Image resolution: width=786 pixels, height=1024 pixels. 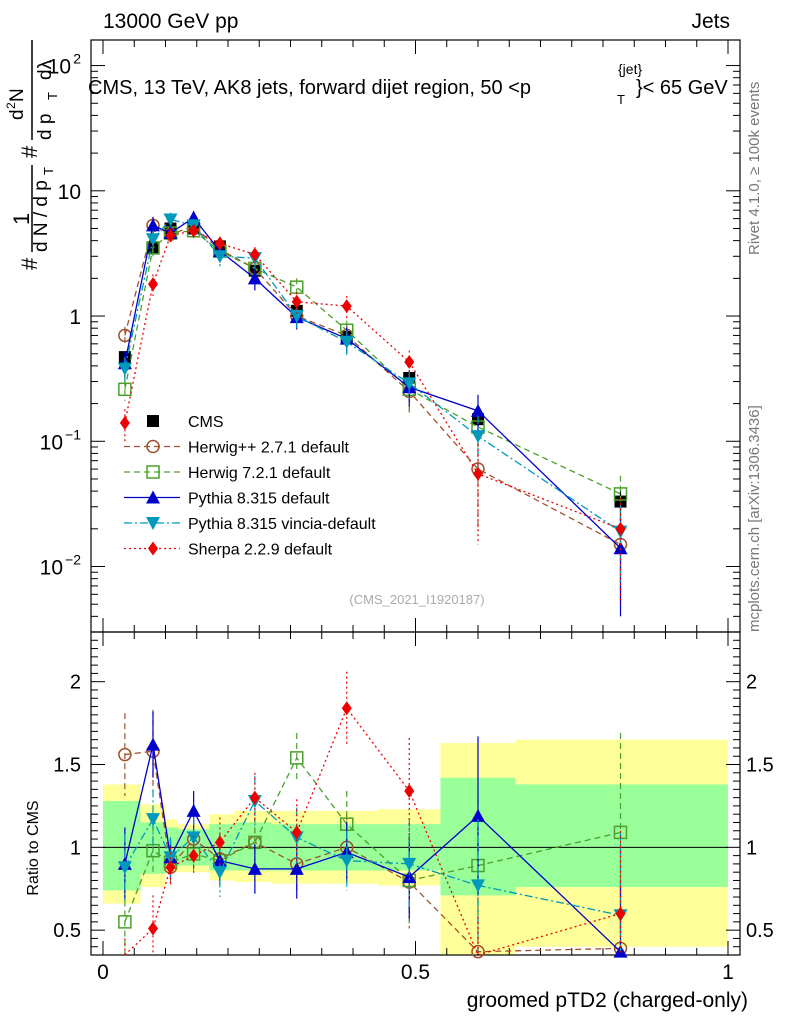 I want to click on ylabel-hash-2: #, so click(x=29, y=151).